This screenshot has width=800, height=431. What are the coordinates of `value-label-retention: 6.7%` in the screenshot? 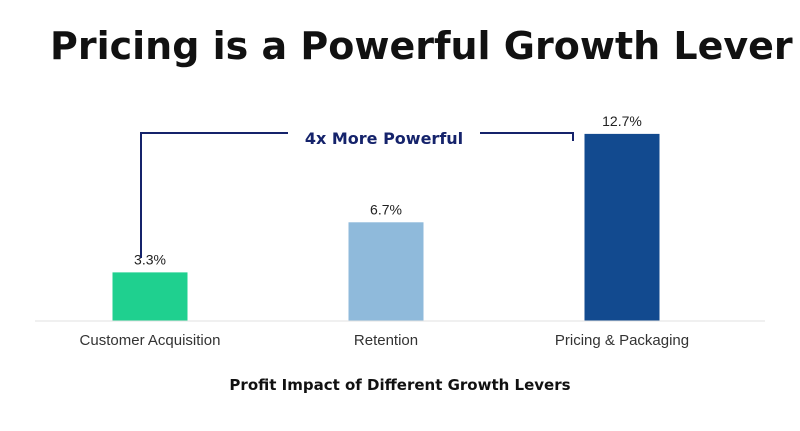 It's located at (386, 209).